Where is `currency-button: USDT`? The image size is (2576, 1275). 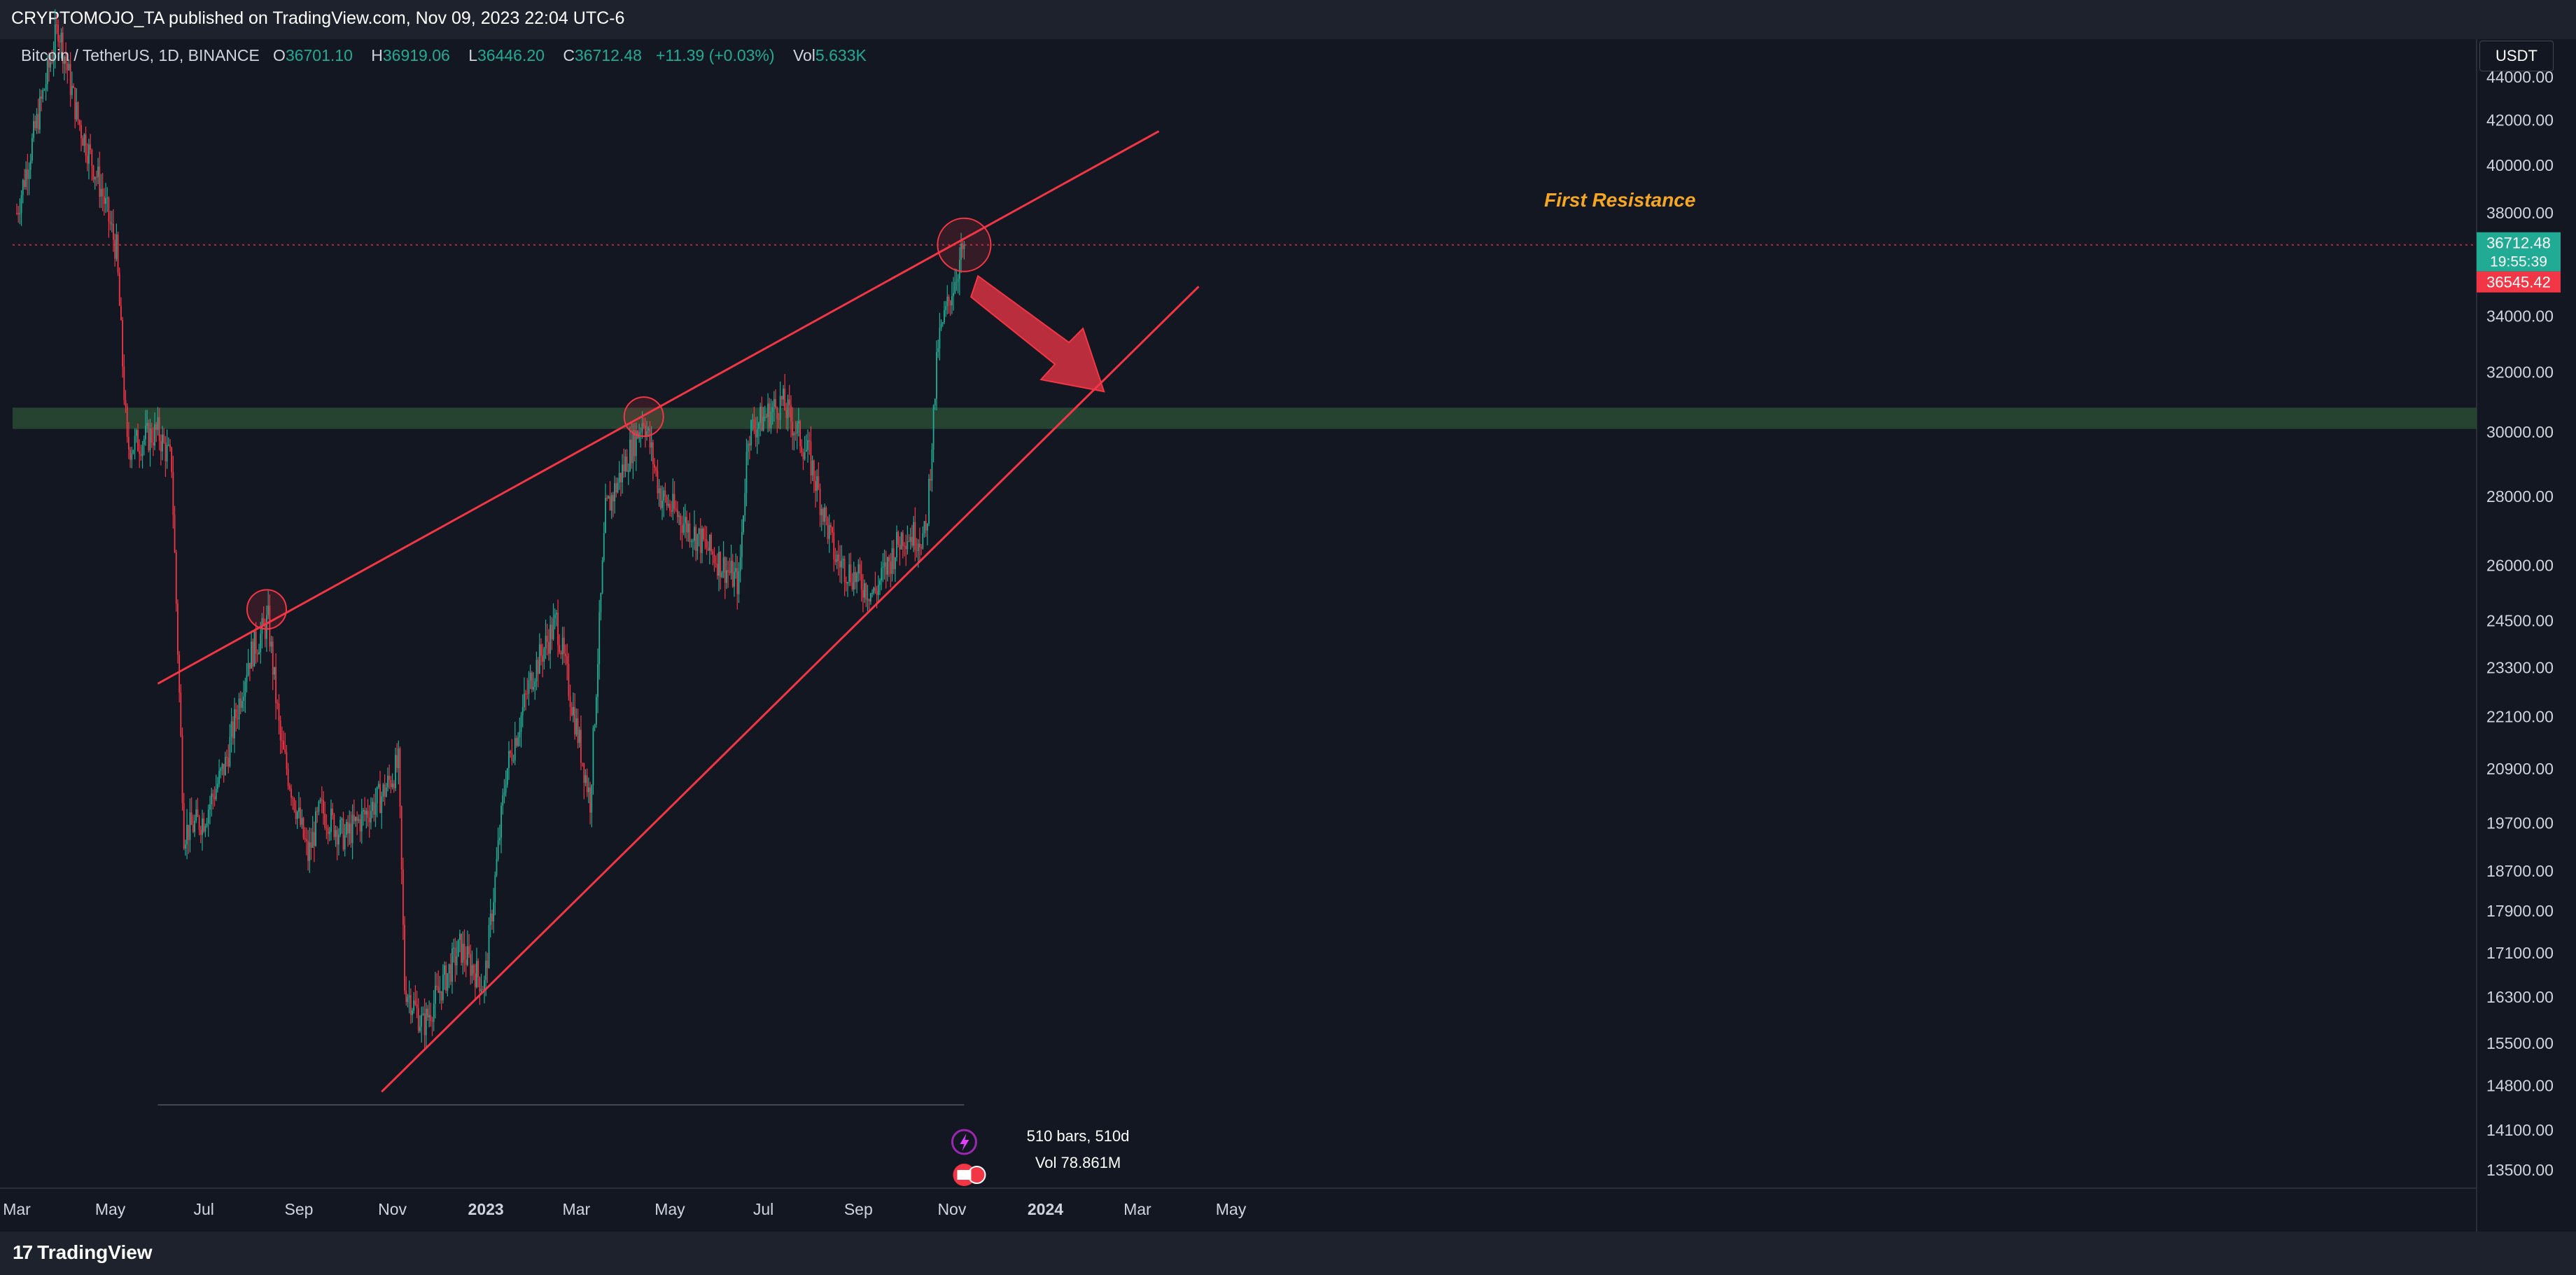
currency-button: USDT is located at coordinates (2516, 56).